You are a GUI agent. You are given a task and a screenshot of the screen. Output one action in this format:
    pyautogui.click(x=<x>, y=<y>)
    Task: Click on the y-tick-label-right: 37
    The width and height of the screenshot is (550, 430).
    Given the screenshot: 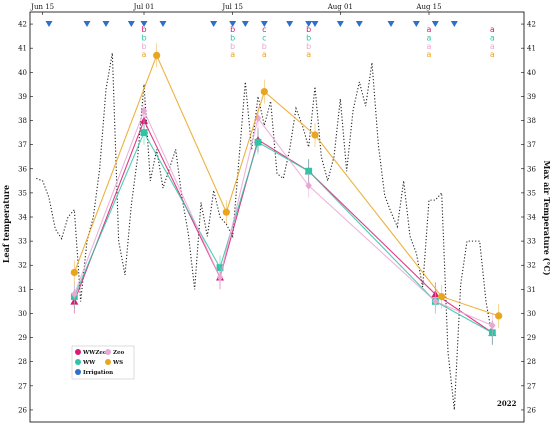 What is the action you would take?
    pyautogui.click(x=531, y=145)
    